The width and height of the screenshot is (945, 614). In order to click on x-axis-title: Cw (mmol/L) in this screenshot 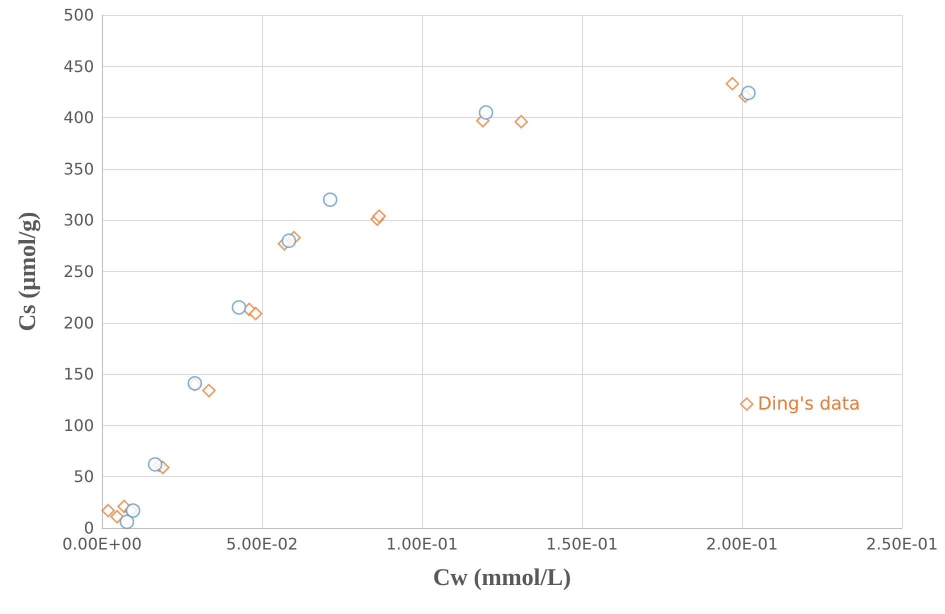, I will do `click(502, 578)`.